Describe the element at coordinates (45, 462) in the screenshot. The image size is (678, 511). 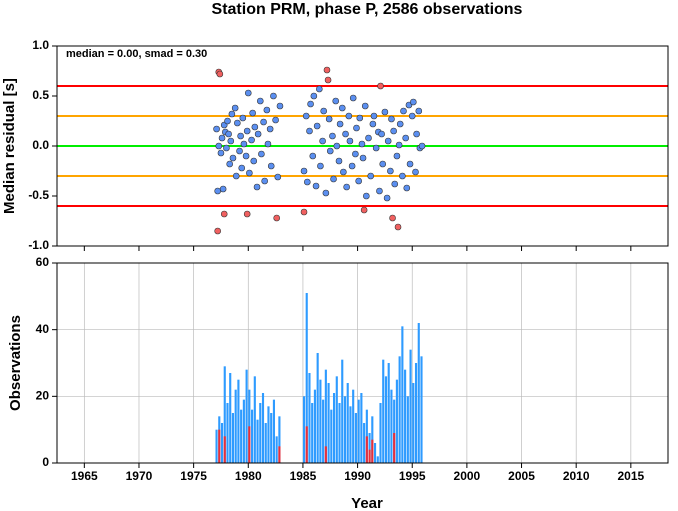
I see `y-tick-label: 0` at that location.